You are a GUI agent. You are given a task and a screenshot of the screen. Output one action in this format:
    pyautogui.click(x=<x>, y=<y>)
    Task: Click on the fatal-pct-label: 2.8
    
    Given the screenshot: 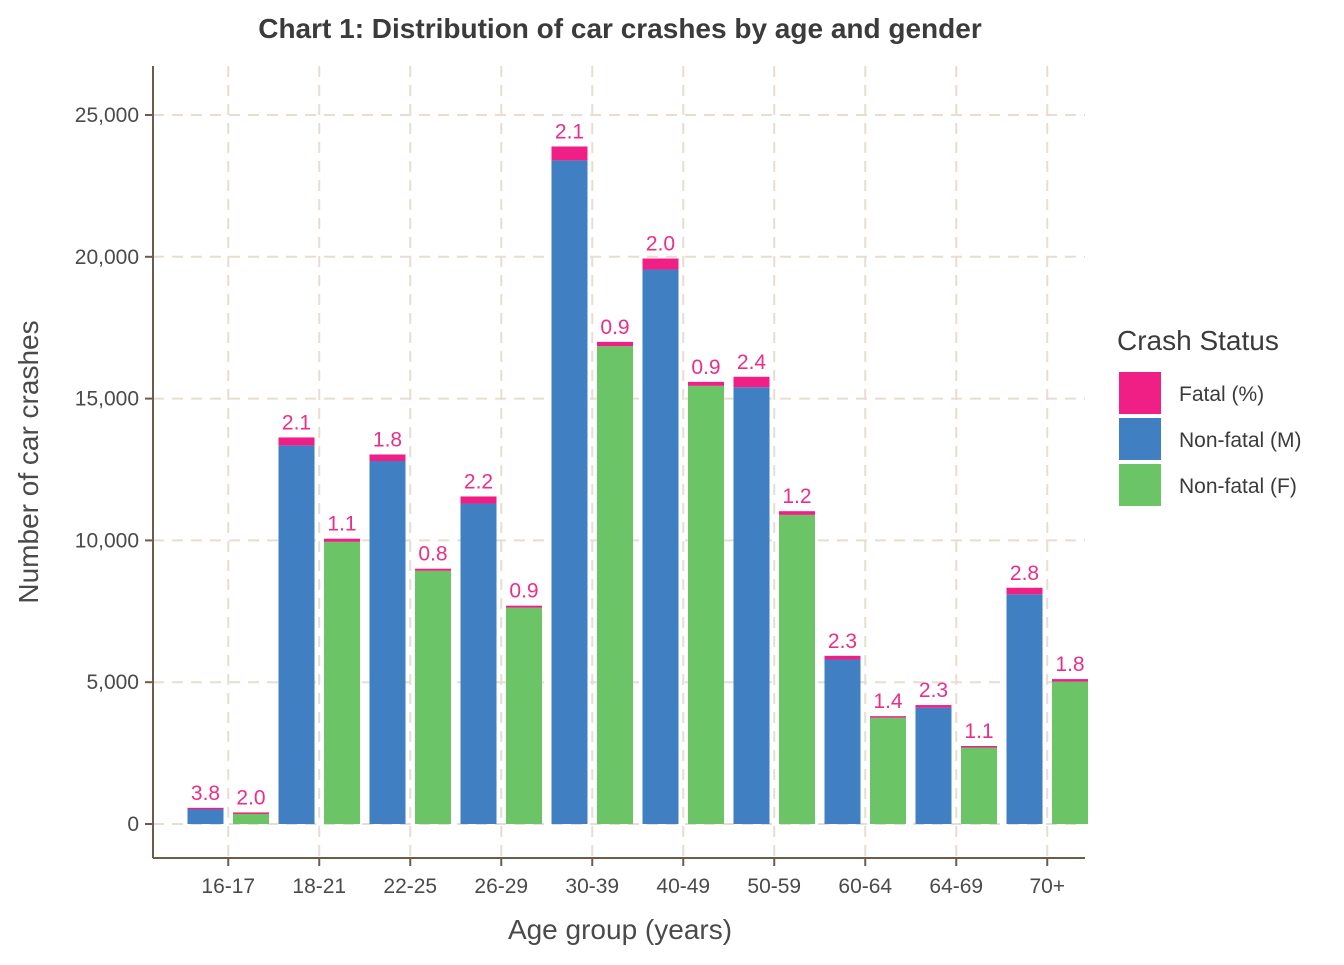 What is the action you would take?
    pyautogui.click(x=1024, y=573)
    